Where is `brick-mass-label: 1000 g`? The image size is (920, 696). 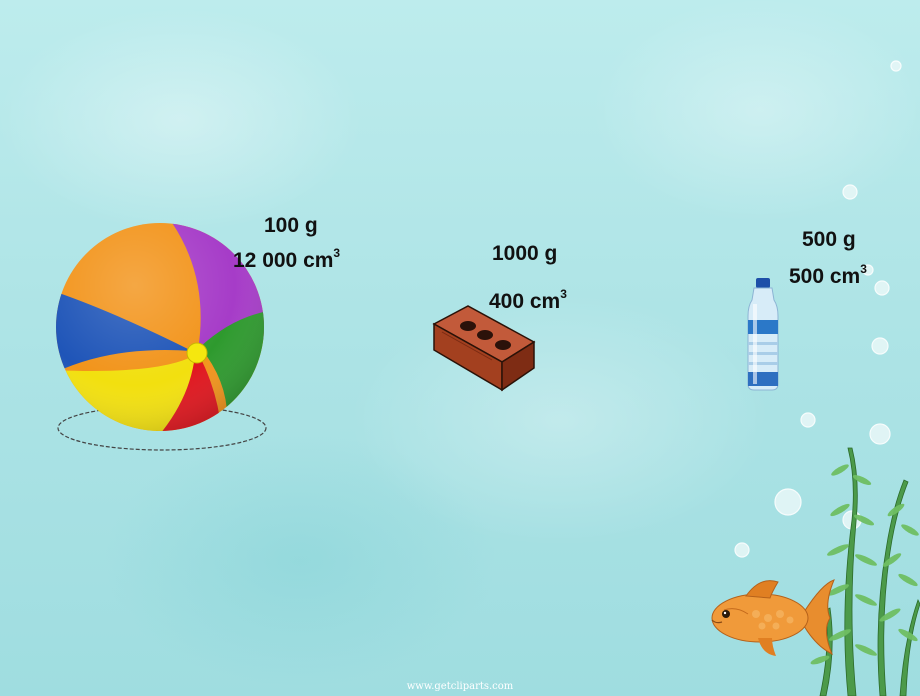
brick-mass-label: 1000 g is located at coordinates (525, 253).